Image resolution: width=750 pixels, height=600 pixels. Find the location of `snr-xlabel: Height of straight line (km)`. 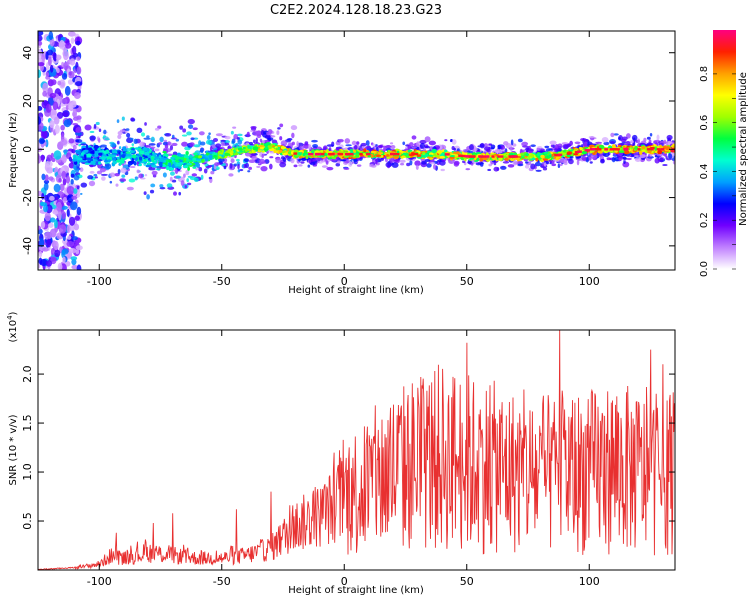

snr-xlabel: Height of straight line (km) is located at coordinates (356, 590).